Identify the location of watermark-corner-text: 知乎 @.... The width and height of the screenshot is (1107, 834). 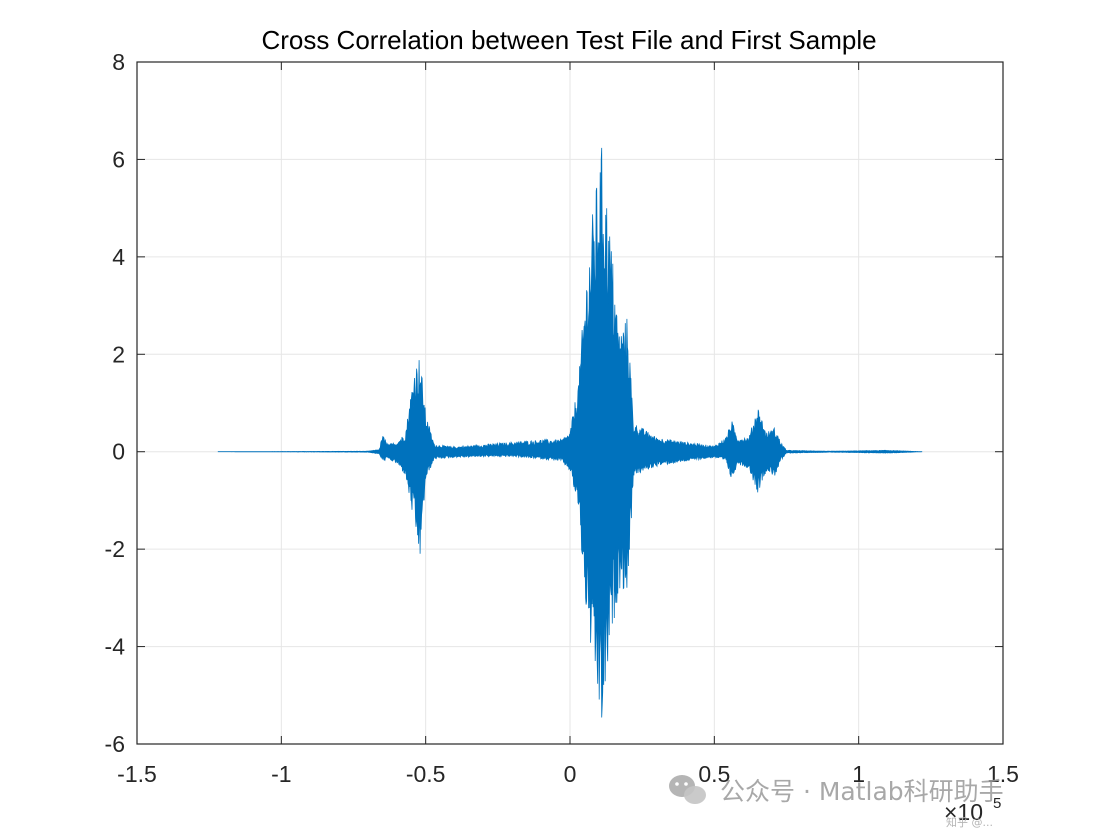
(969, 822).